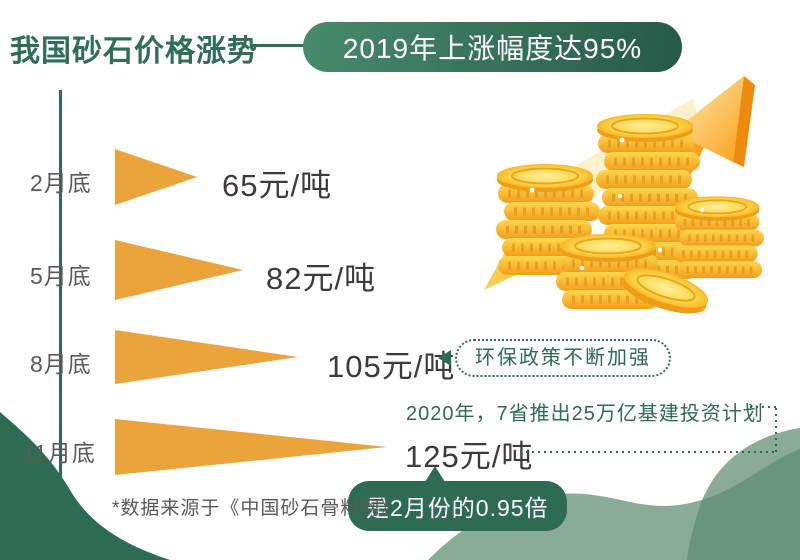 The height and width of the screenshot is (560, 800). What do you see at coordinates (444, 358) in the screenshot?
I see `left-arrow-icon` at bounding box center [444, 358].